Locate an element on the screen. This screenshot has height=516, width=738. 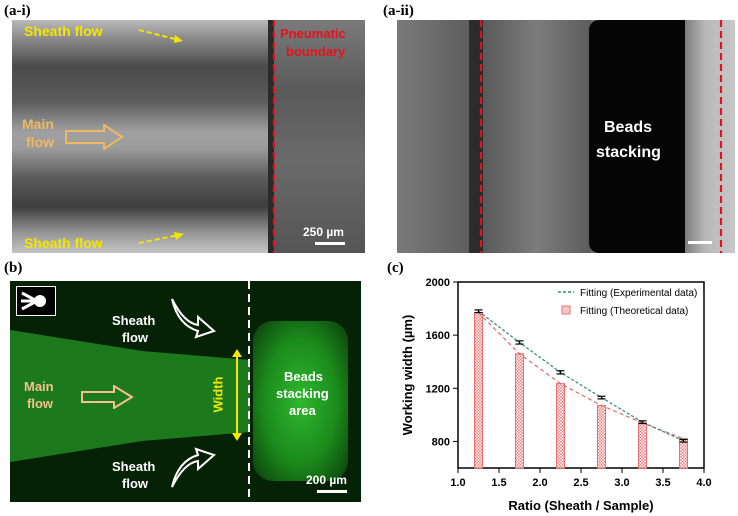
channel-icon is located at coordinates (36, 301).